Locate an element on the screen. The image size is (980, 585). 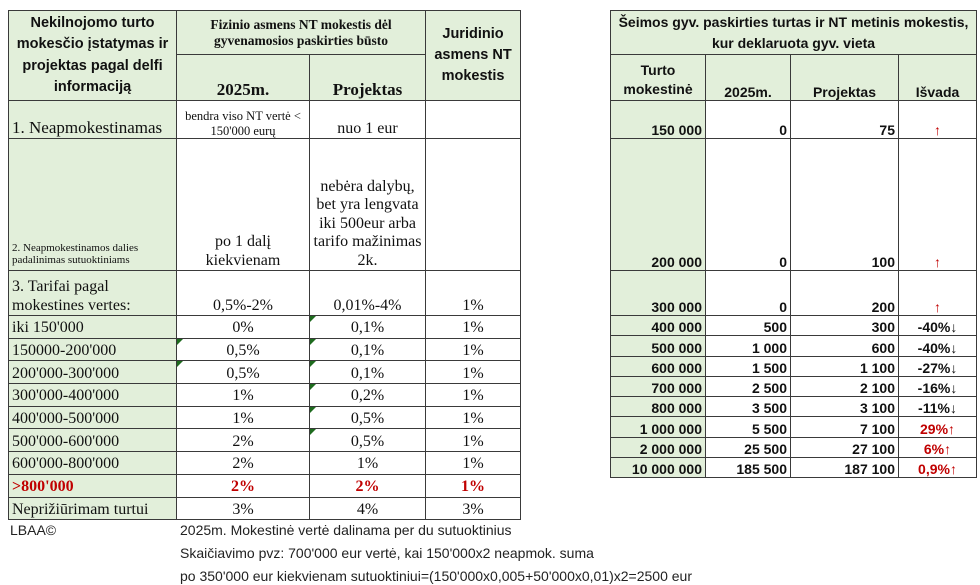
cell-project: 1 100 is located at coordinates (844, 366).